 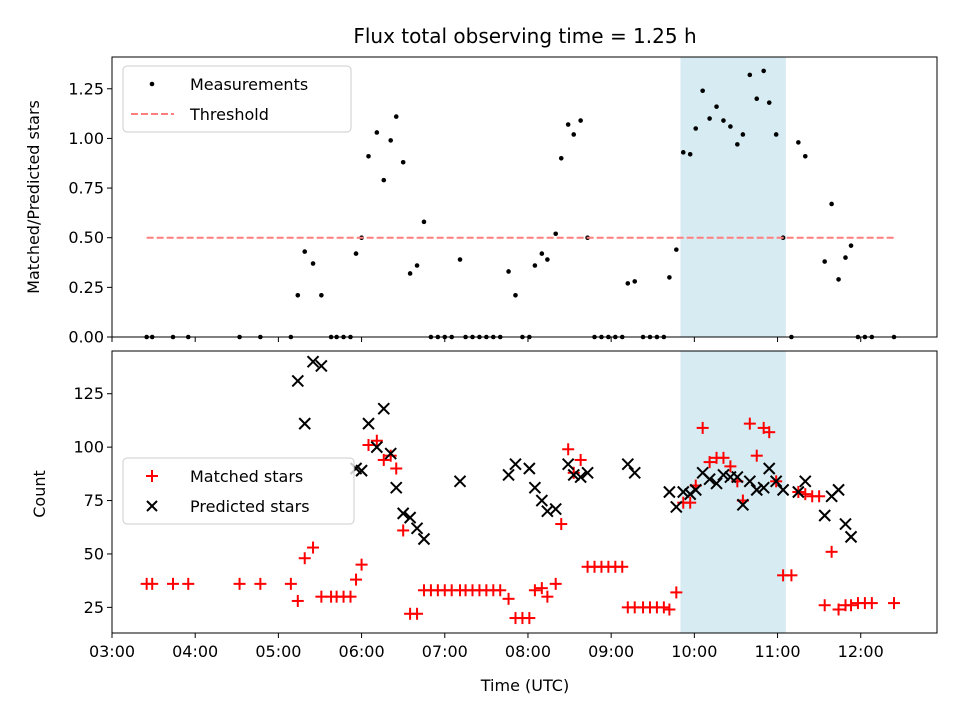 What do you see at coordinates (445, 651) in the screenshot?
I see `x-tick-label: 07:00` at bounding box center [445, 651].